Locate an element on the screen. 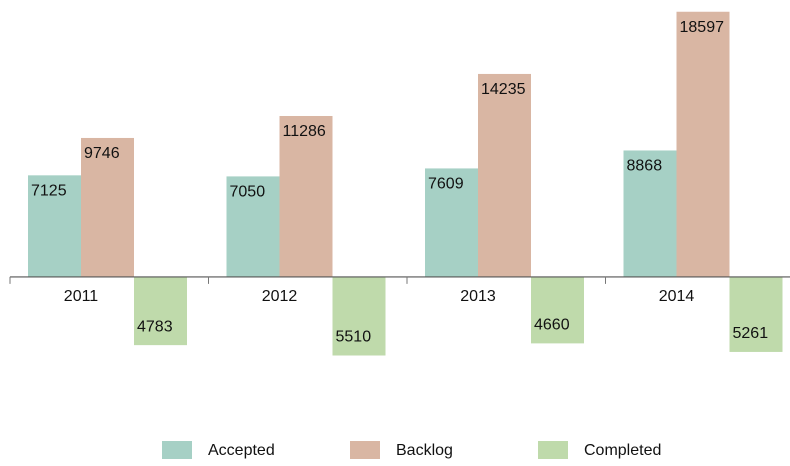 The image size is (790, 466). data-label: 11286 is located at coordinates (304, 131).